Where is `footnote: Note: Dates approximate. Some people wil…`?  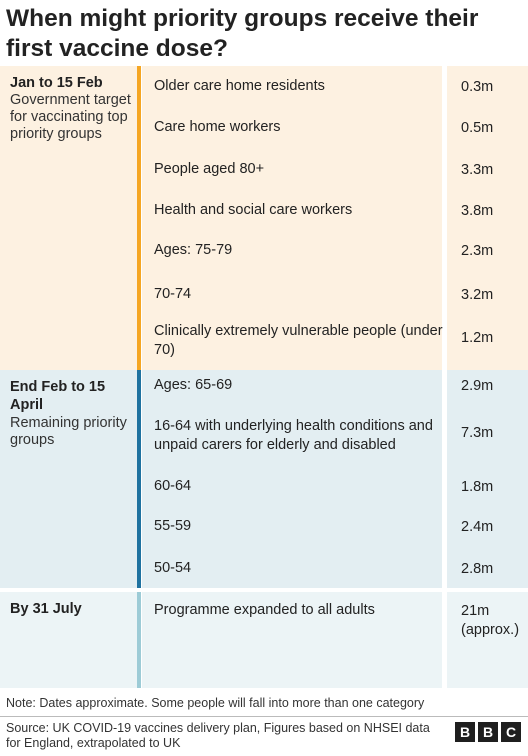
footnote: Note: Dates approximate. Some people wil… is located at coordinates (215, 703).